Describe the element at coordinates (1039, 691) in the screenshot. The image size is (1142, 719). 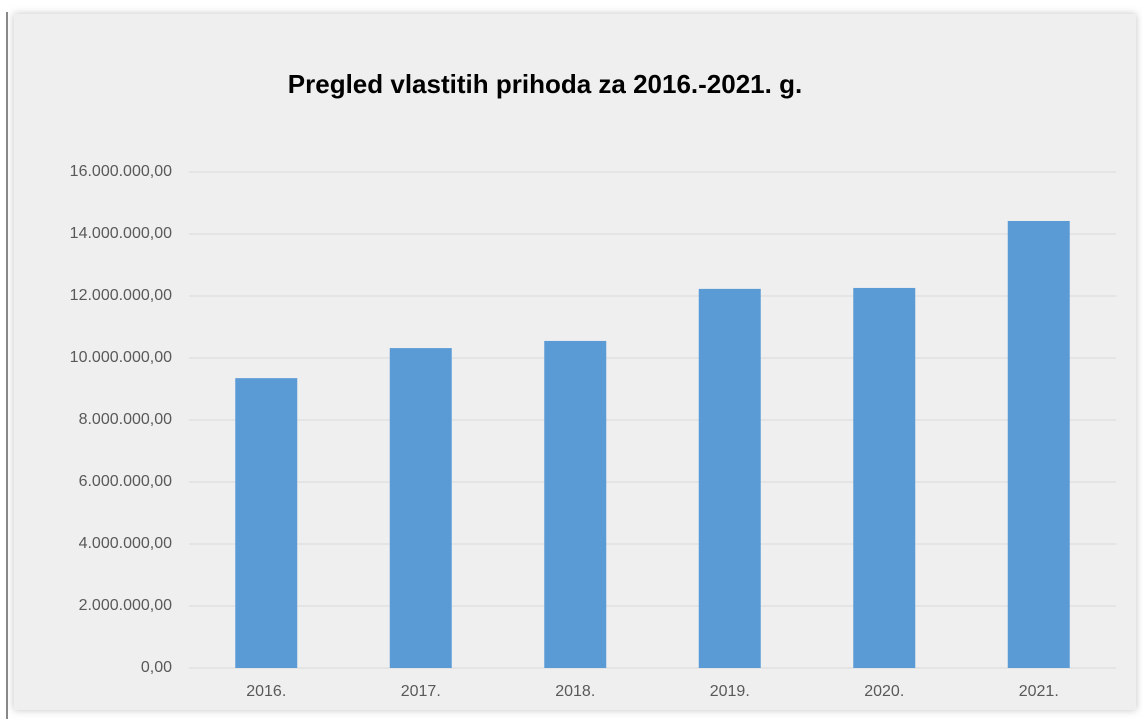
I see `x-tick-label: 2021.` at that location.